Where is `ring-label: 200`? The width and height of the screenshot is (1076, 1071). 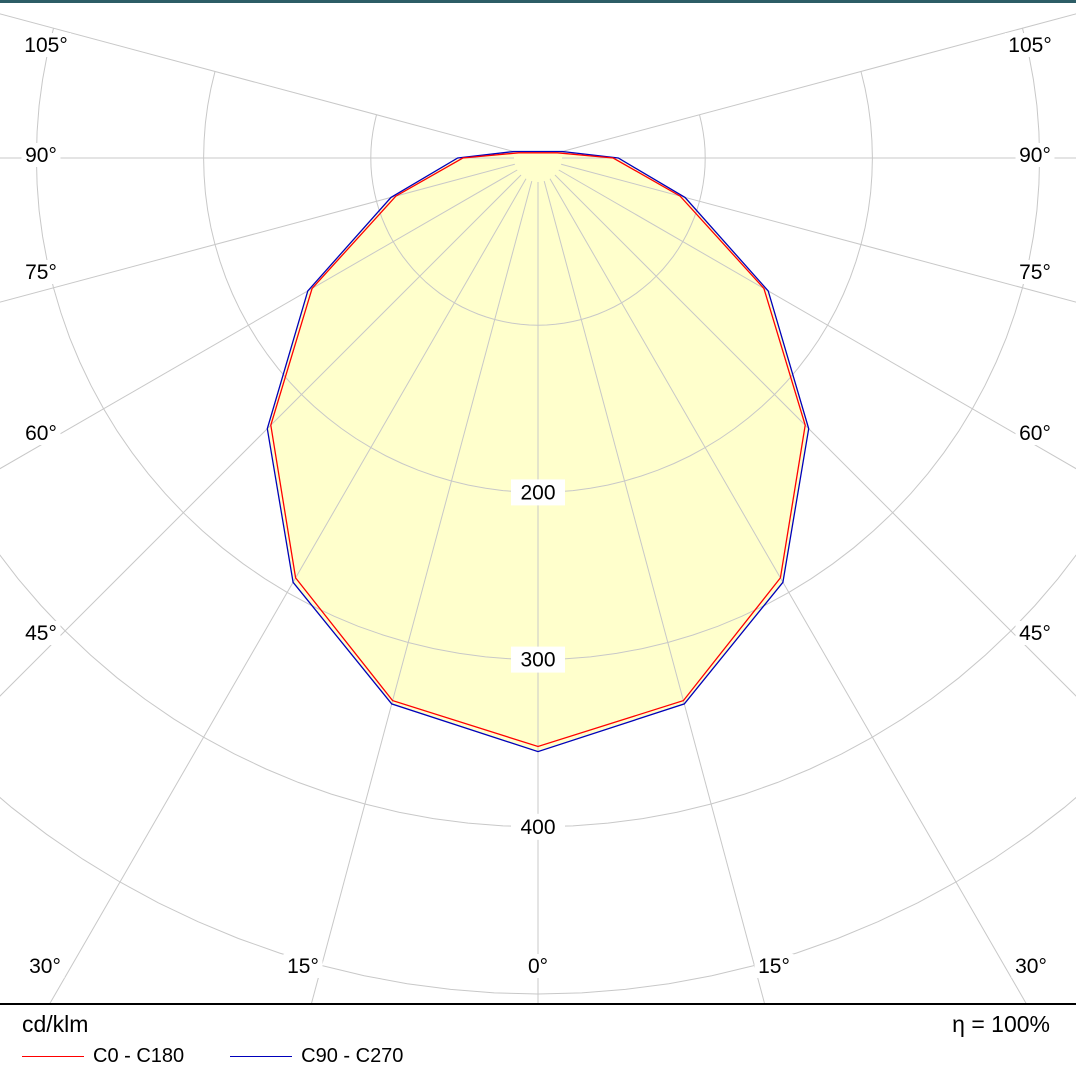
ring-label: 200 is located at coordinates (537, 492).